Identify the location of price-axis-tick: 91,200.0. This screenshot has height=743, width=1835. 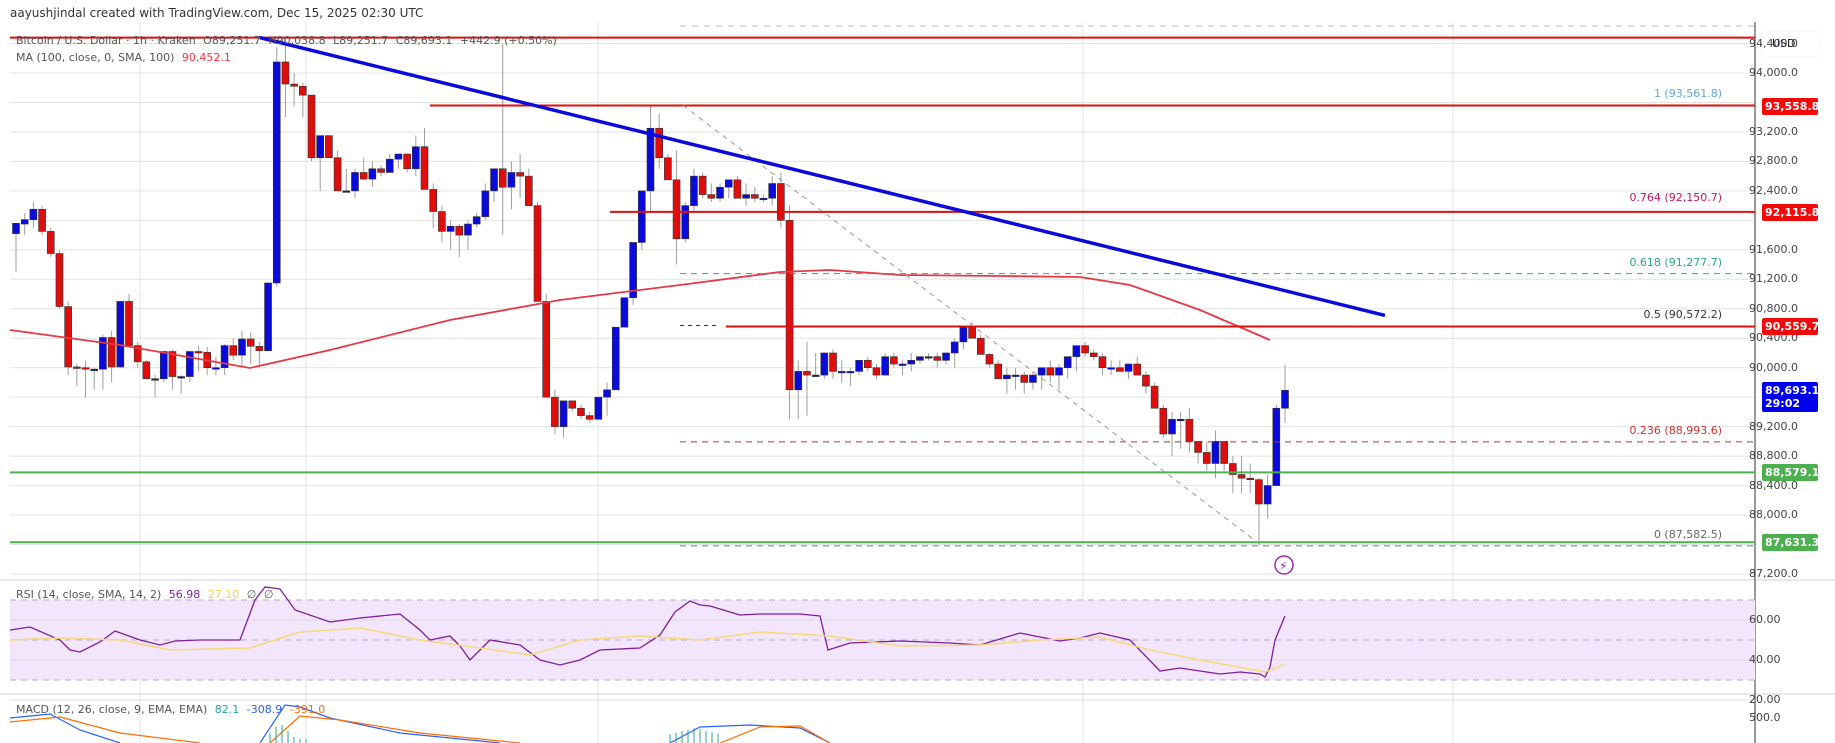
(1773, 279).